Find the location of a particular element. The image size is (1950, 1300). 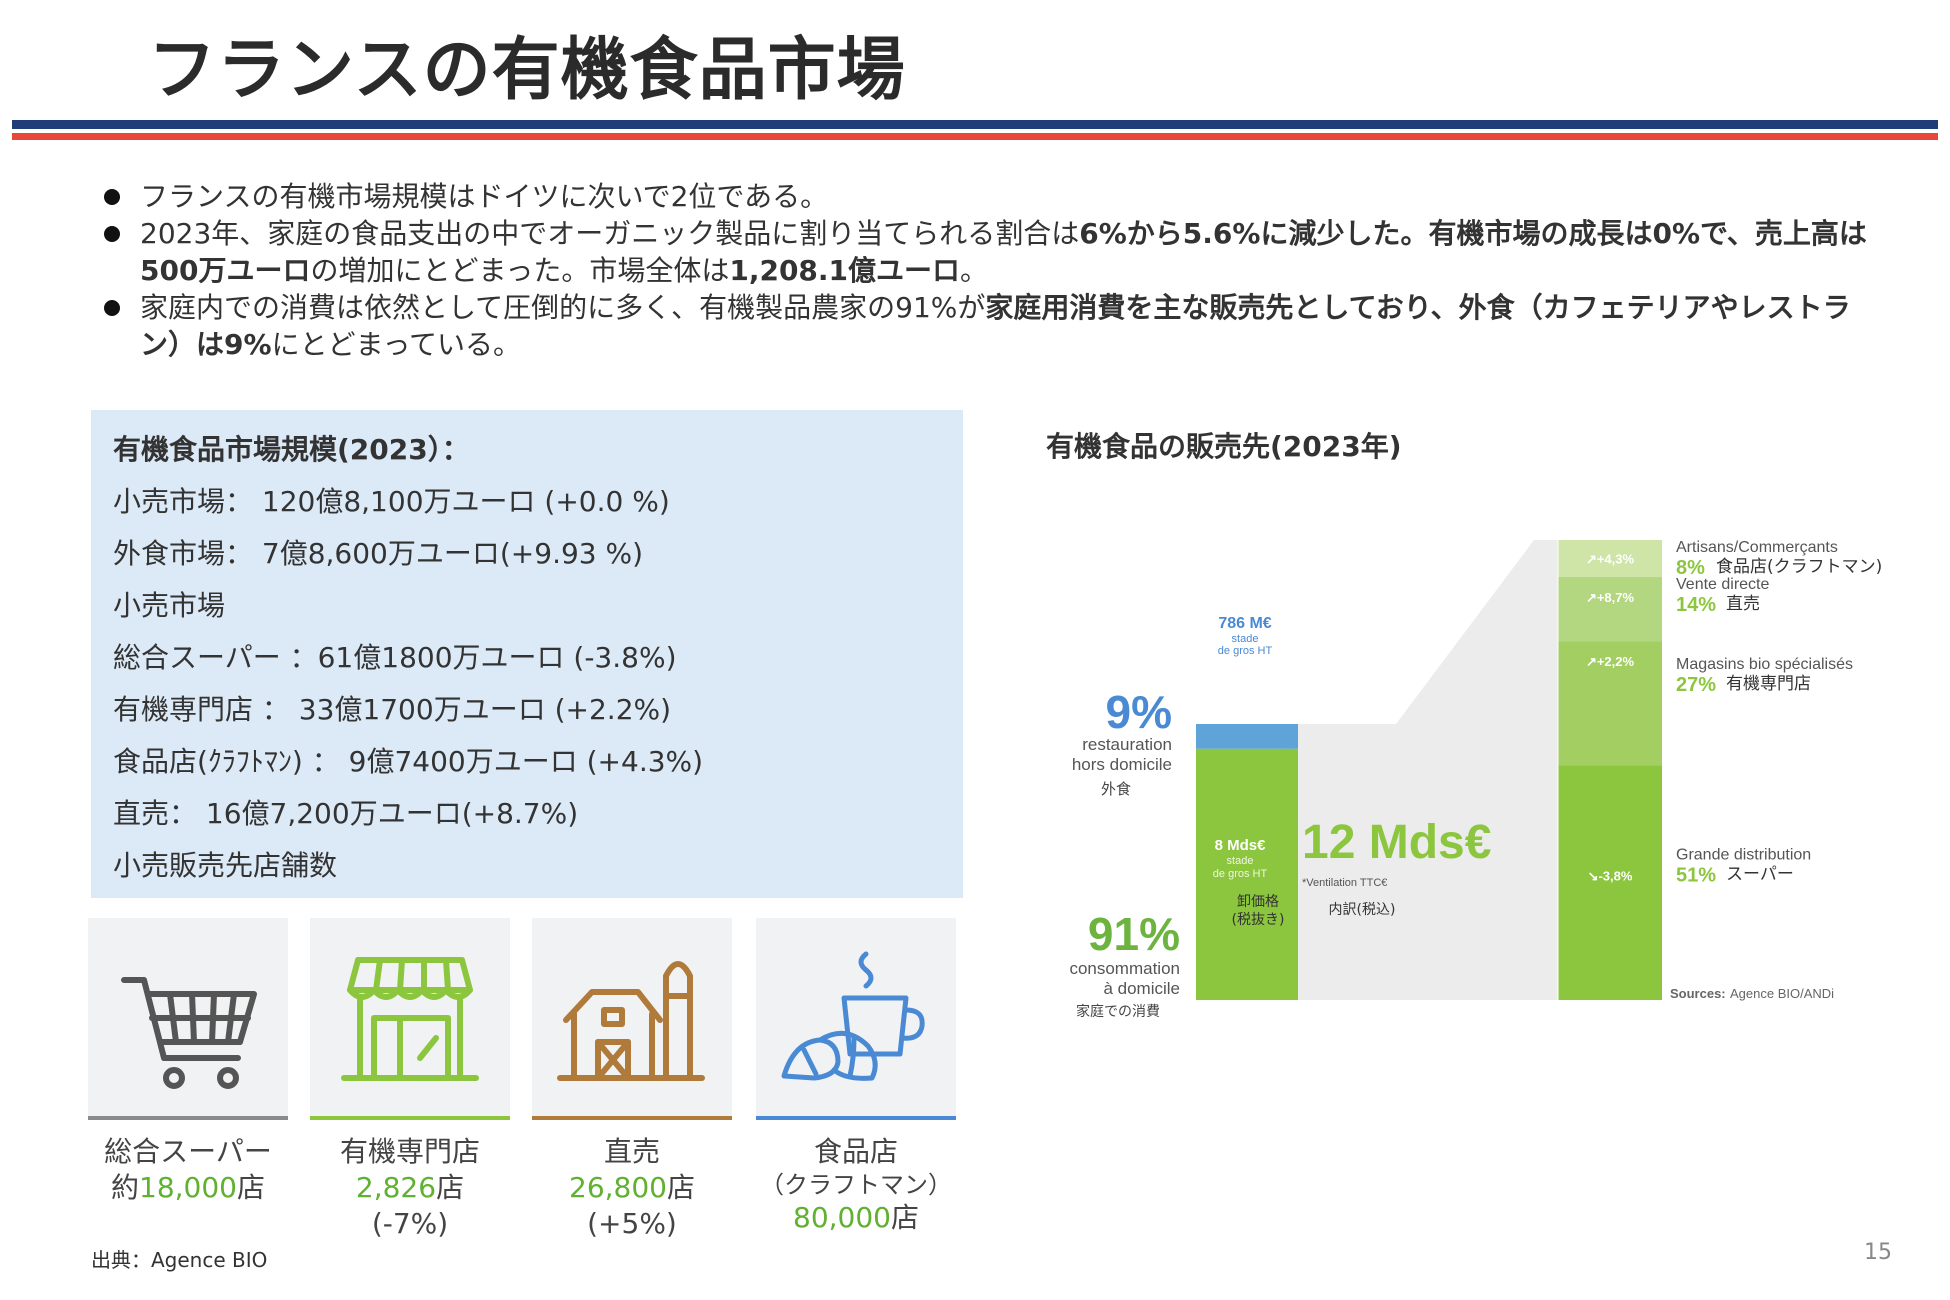

store-card-artisan is located at coordinates (856, 1019).